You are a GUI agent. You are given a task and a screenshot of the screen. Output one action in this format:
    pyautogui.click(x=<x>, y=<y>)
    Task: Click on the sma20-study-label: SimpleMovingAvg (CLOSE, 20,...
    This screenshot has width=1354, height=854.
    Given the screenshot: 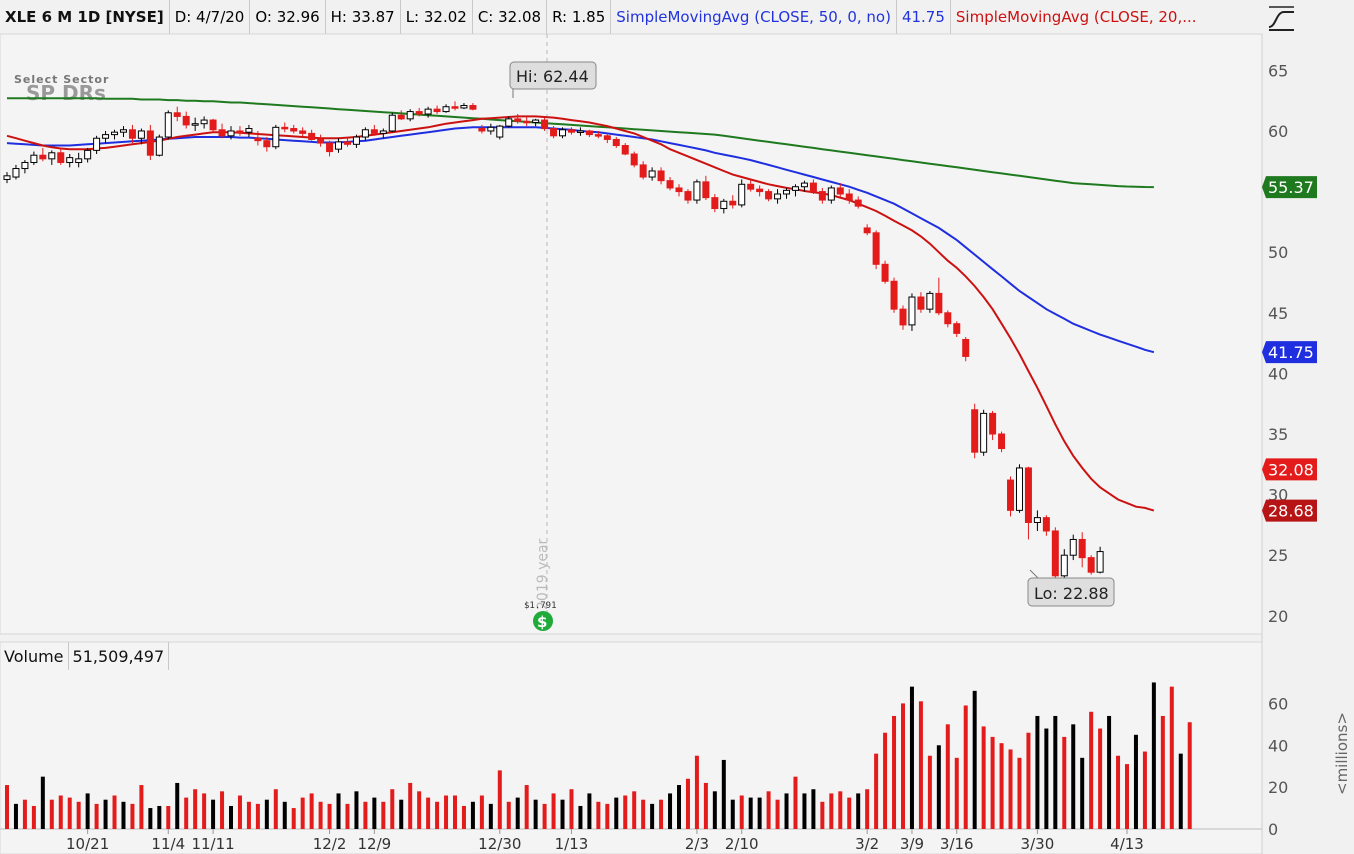 What is the action you would take?
    pyautogui.click(x=1076, y=17)
    